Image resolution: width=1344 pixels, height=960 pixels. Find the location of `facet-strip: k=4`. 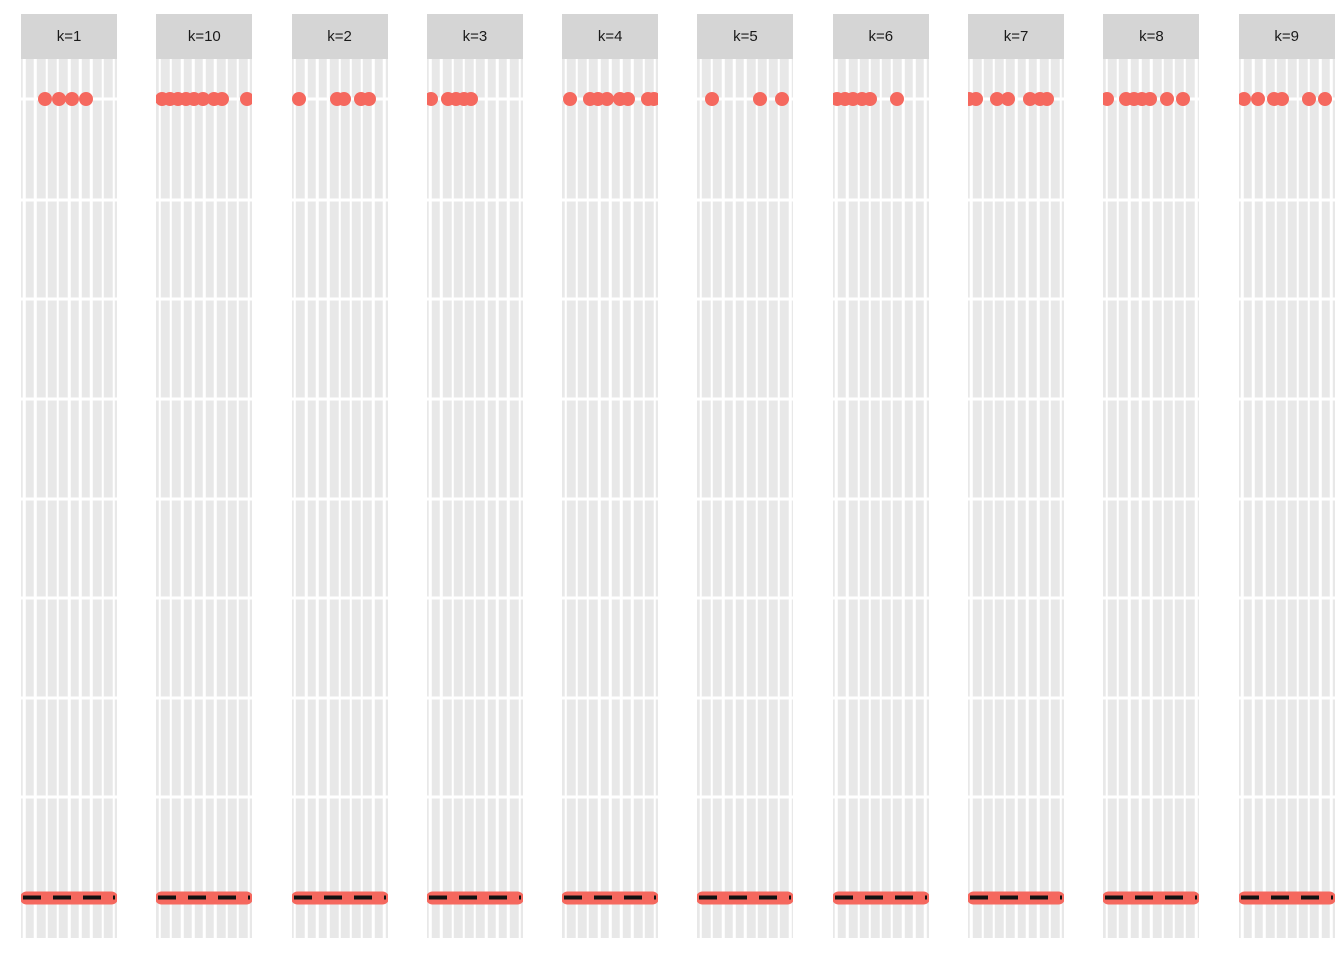

facet-strip: k=4 is located at coordinates (610, 36).